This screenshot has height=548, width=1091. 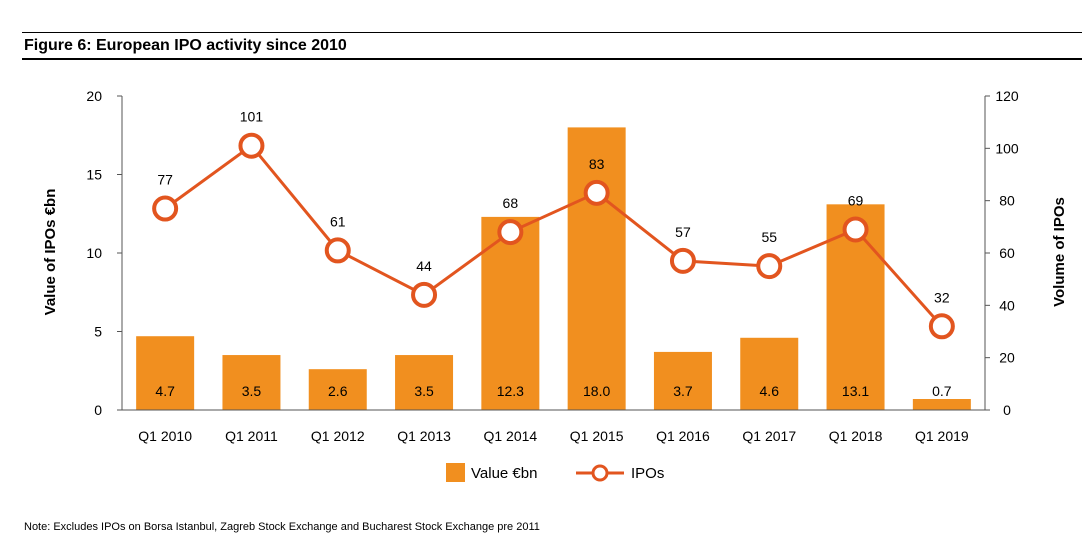 What do you see at coordinates (1007, 358) in the screenshot?
I see `right-tick-label: 20` at bounding box center [1007, 358].